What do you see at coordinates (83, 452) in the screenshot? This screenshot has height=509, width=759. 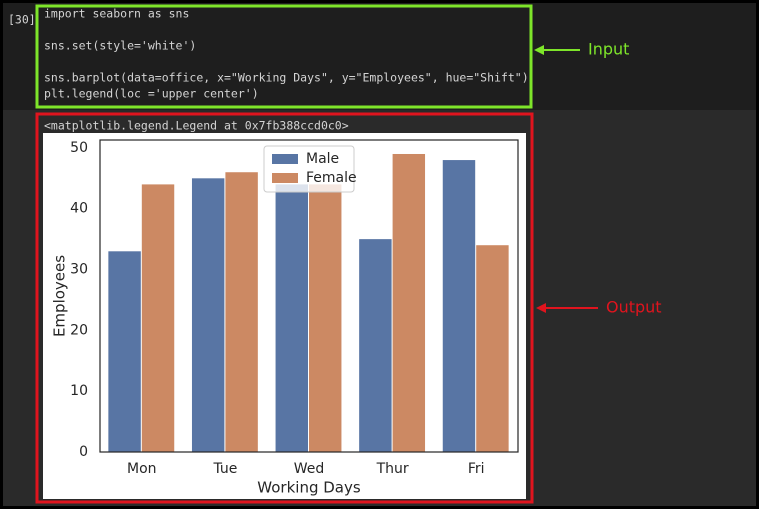 I see `y-tick-label: 0` at bounding box center [83, 452].